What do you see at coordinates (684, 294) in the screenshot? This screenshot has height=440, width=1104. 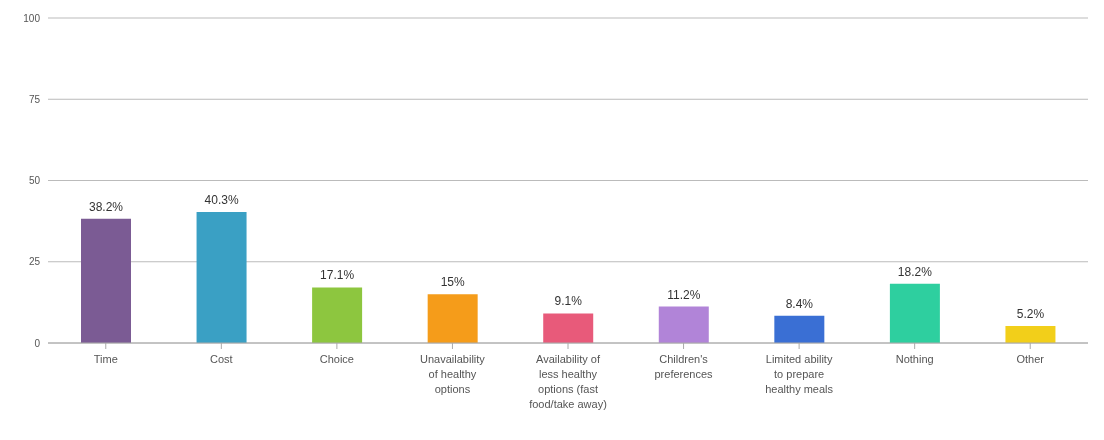 I see `data-label: 11.2%` at bounding box center [684, 294].